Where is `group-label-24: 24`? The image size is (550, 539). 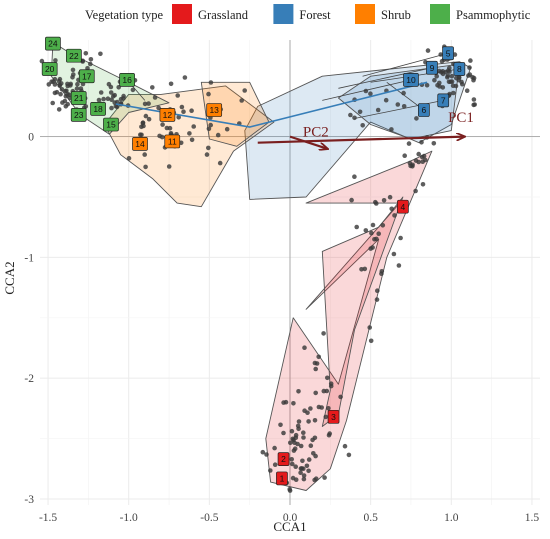
group-label-24: 24 is located at coordinates (53, 44).